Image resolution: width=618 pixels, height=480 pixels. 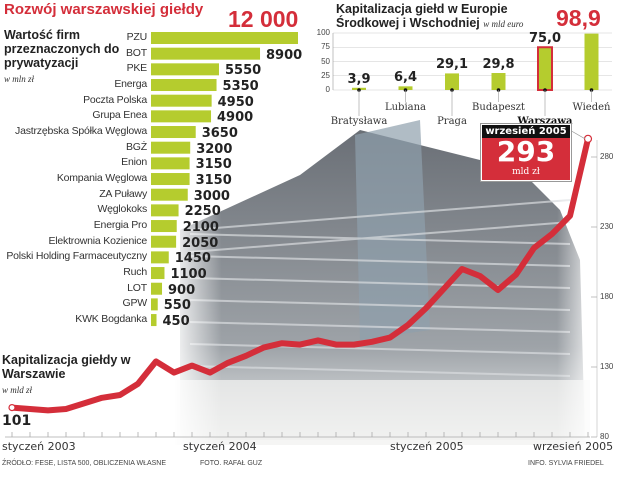 I want to click on europe-bar-value: 75,0, so click(x=545, y=39).